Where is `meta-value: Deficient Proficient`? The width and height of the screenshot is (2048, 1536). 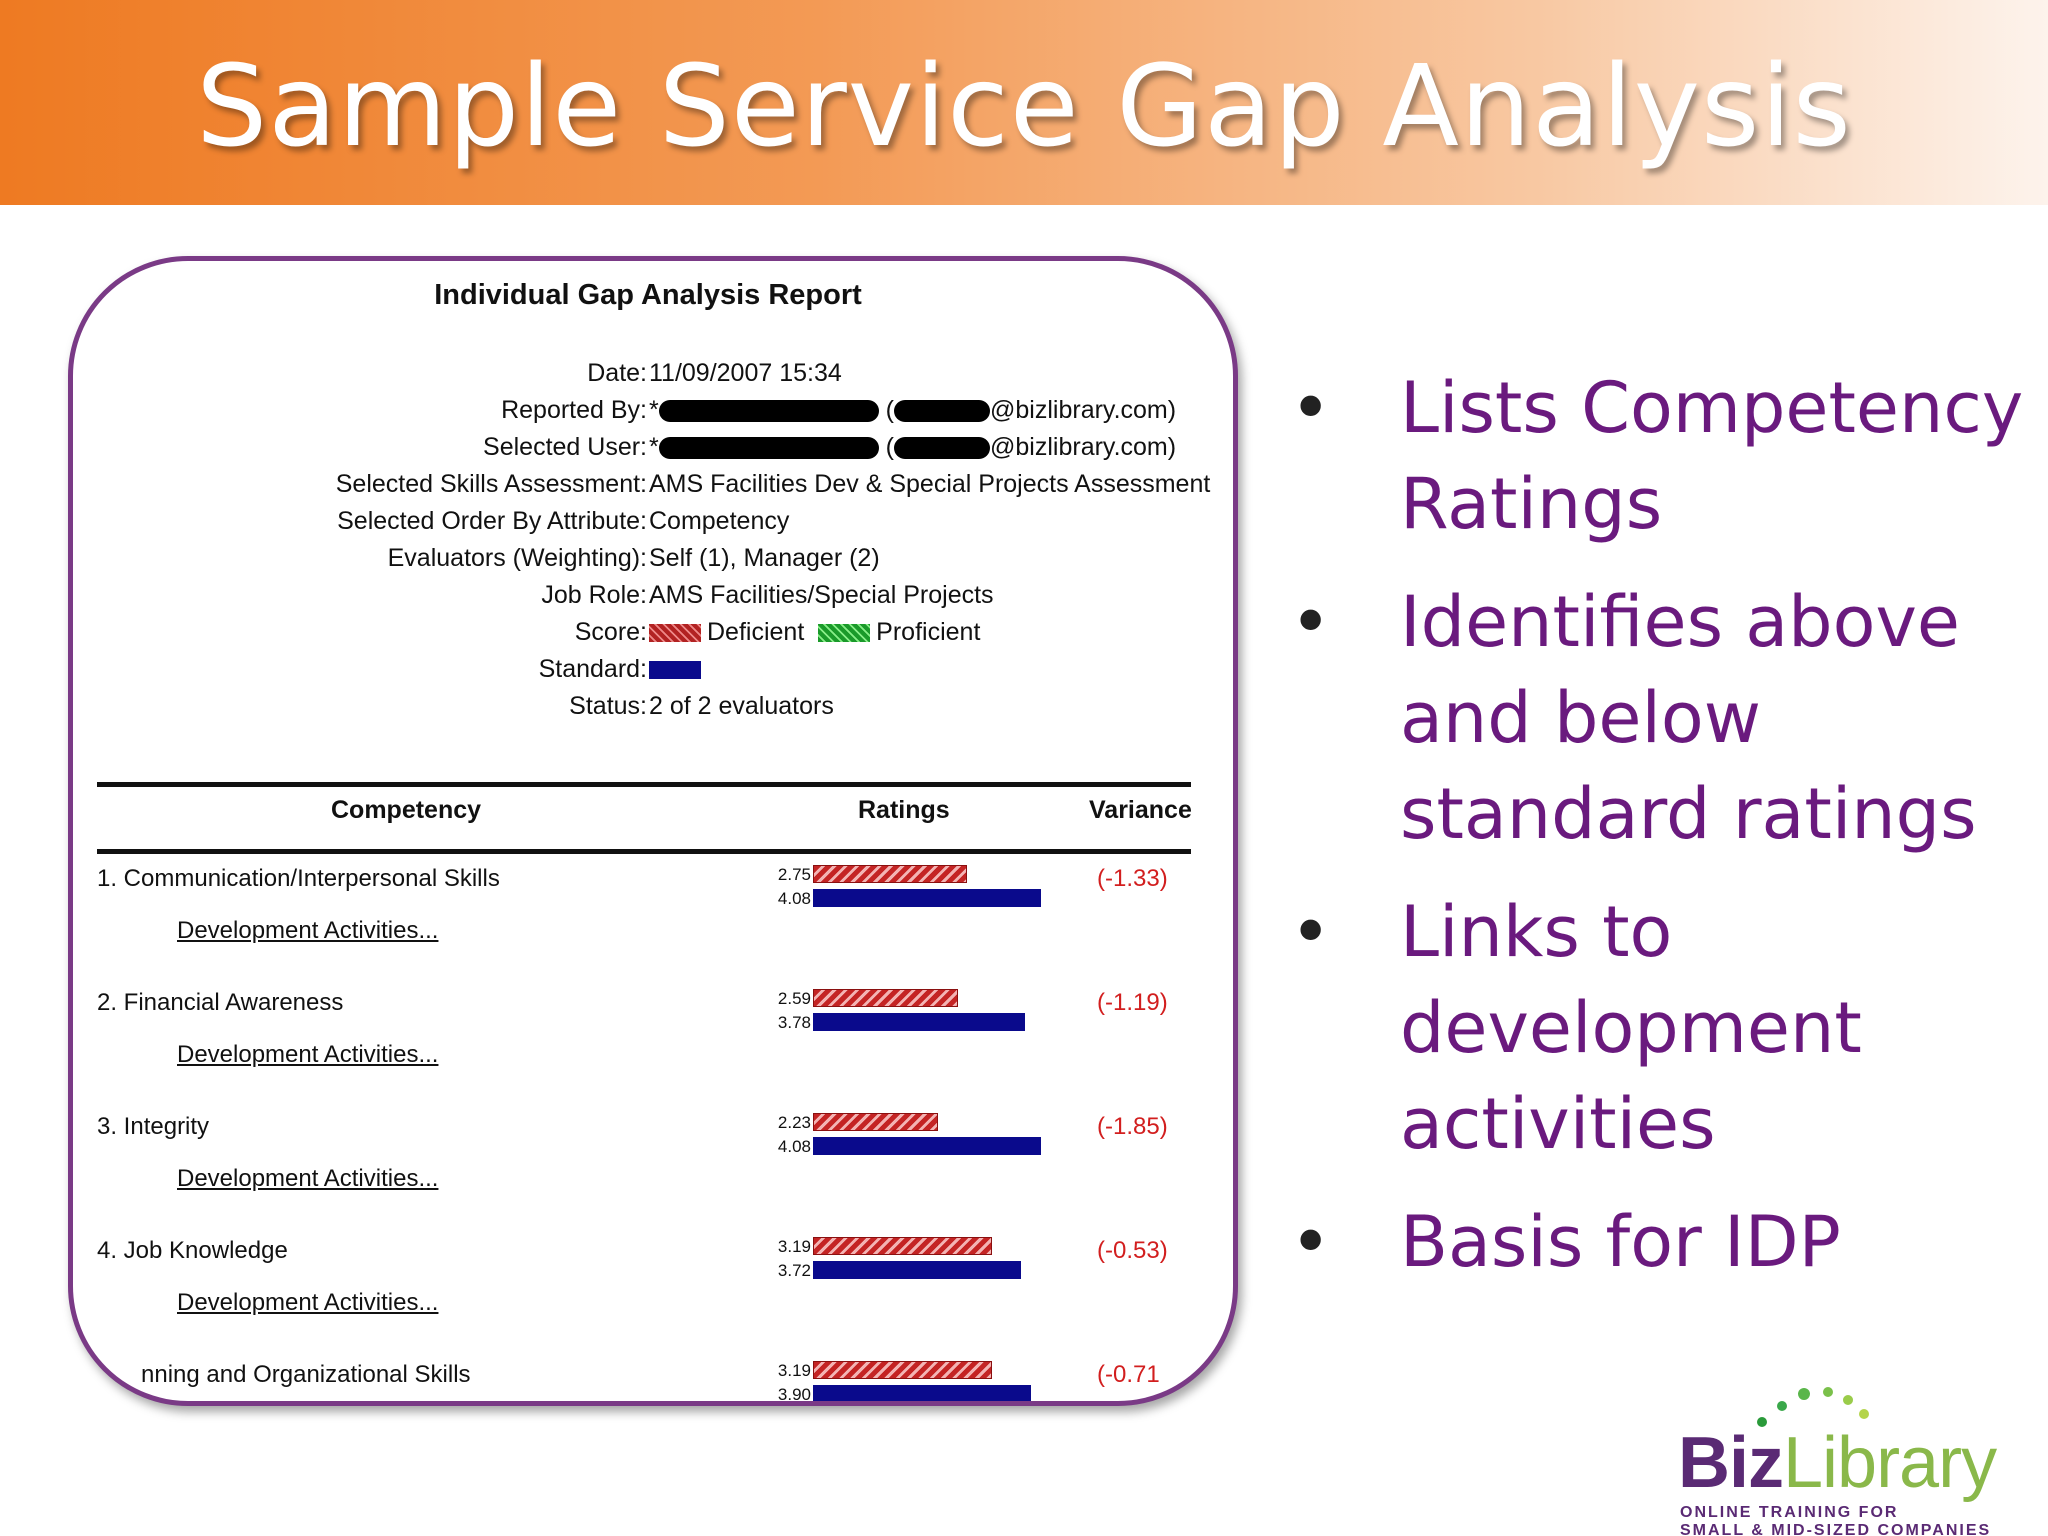
meta-value: Deficient Proficient is located at coordinates (814, 632).